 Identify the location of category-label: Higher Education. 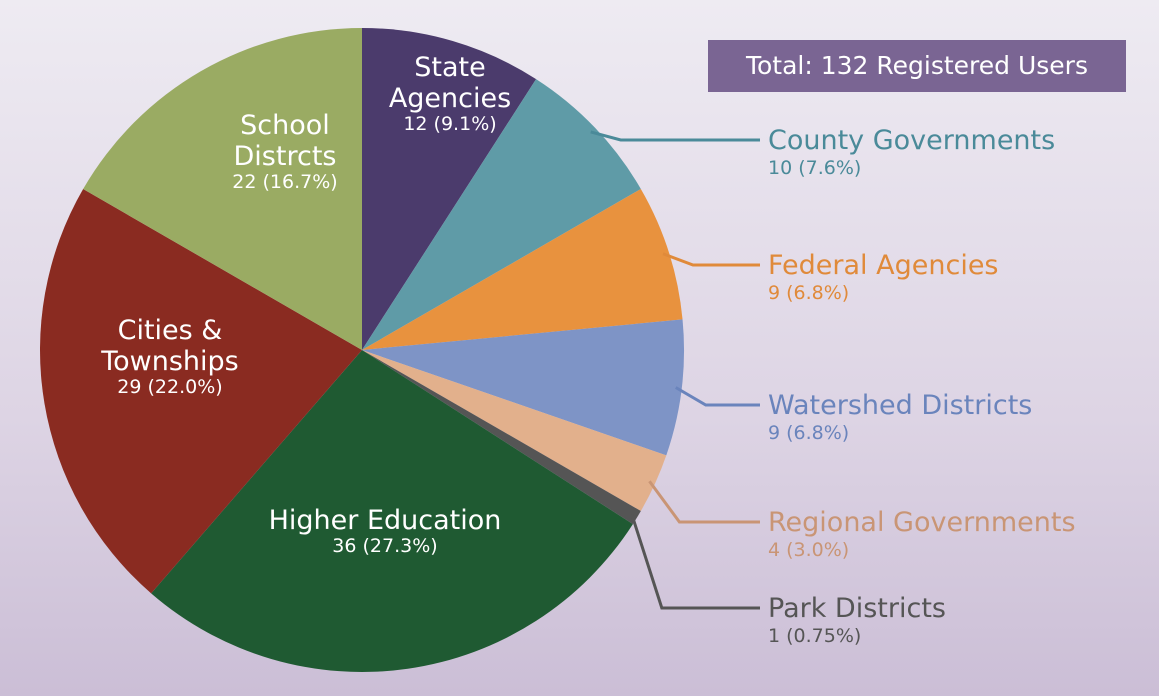
(385, 520).